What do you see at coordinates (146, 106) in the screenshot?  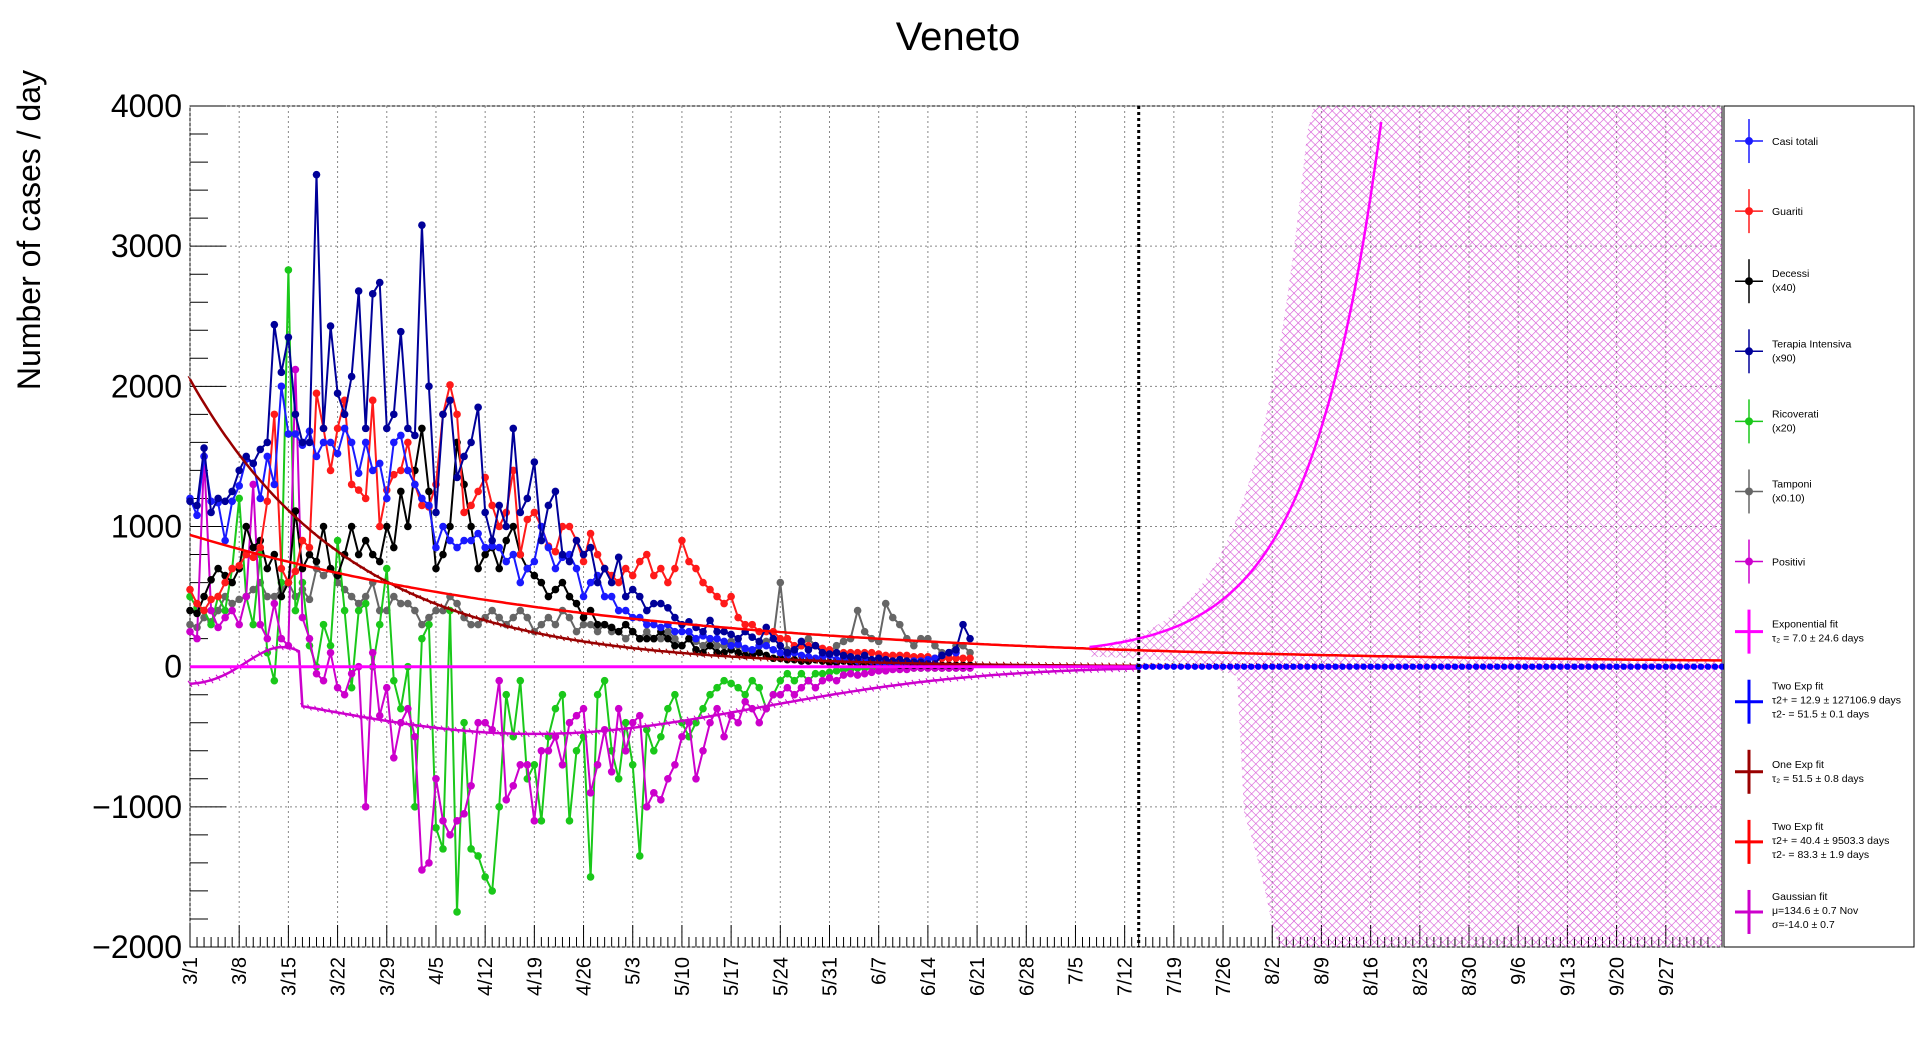 I see `y-tick-label: 4000` at bounding box center [146, 106].